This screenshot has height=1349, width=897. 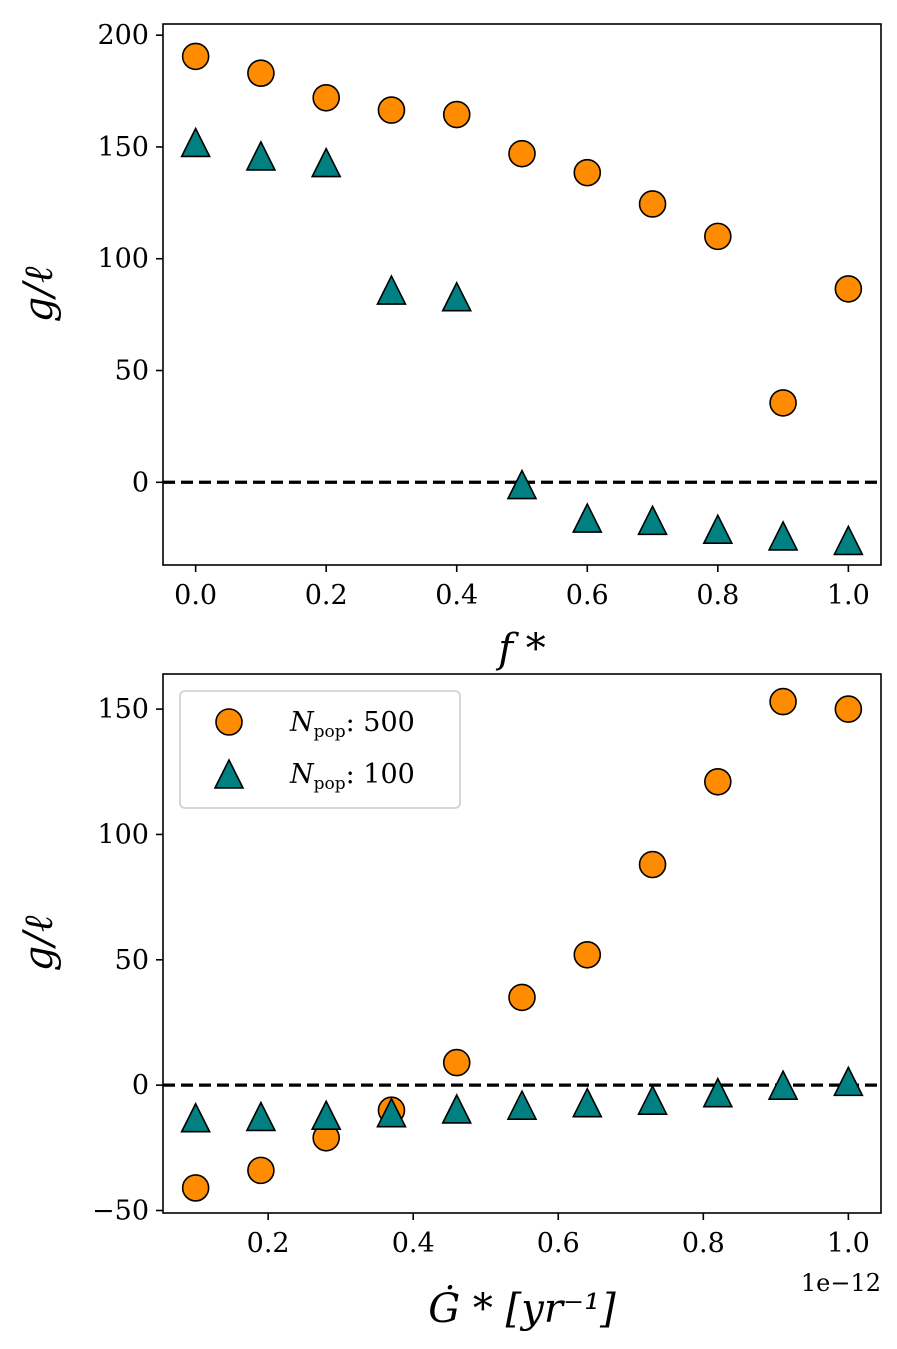 What do you see at coordinates (352, 776) in the screenshot?
I see `legend-label: Npop: 100` at bounding box center [352, 776].